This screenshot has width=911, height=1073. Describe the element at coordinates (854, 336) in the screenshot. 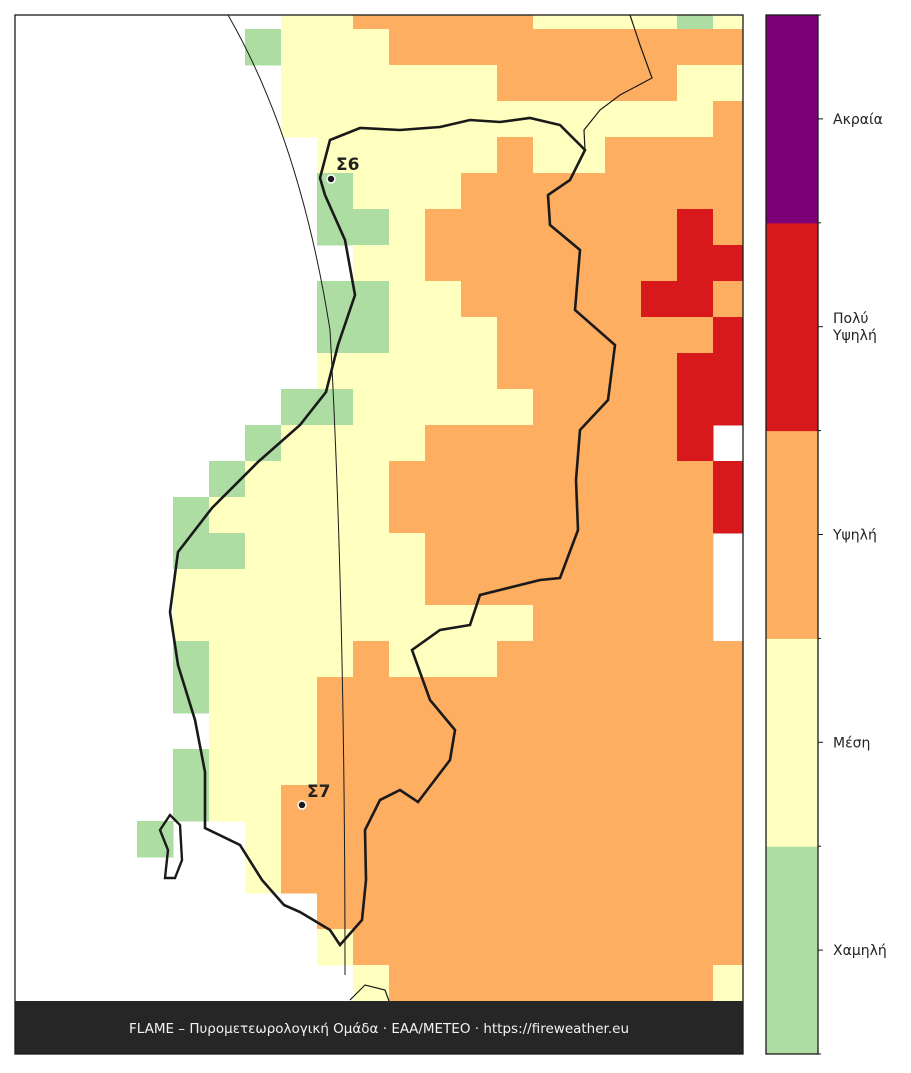

I see `colorbar-label: Υψηλή` at that location.